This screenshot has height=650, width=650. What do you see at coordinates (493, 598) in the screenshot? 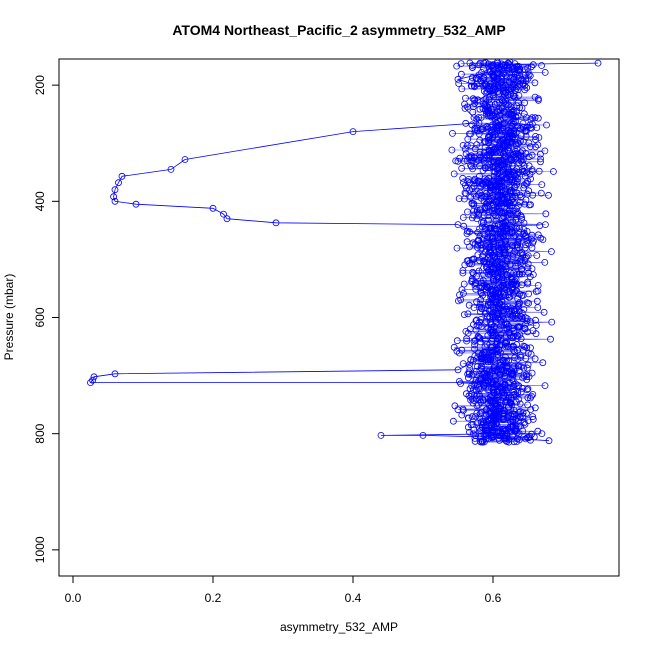
I see `x-tick-label: 0.6` at bounding box center [493, 598].